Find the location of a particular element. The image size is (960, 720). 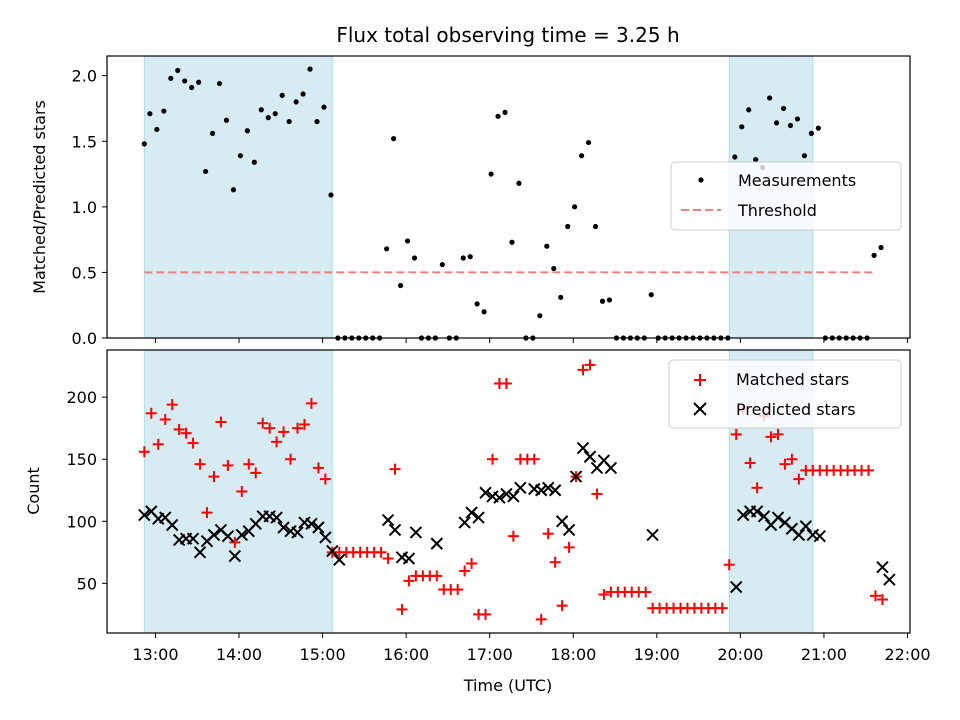

top-y-tick-label: 2.0 is located at coordinates (84, 76).